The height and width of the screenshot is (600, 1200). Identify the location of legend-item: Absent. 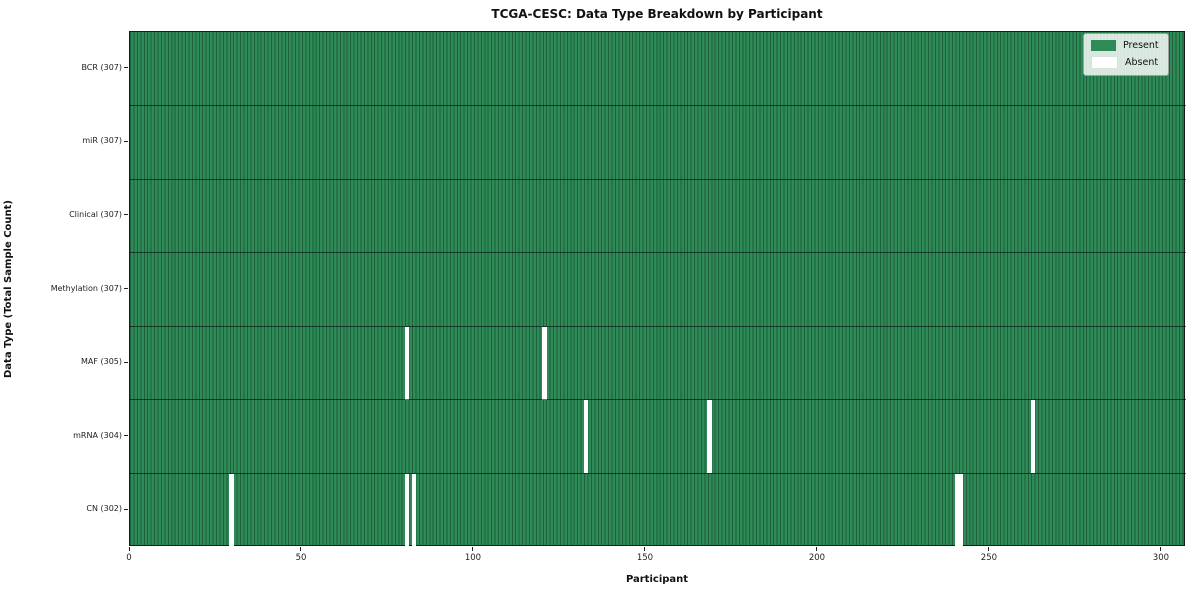
(1125, 62).